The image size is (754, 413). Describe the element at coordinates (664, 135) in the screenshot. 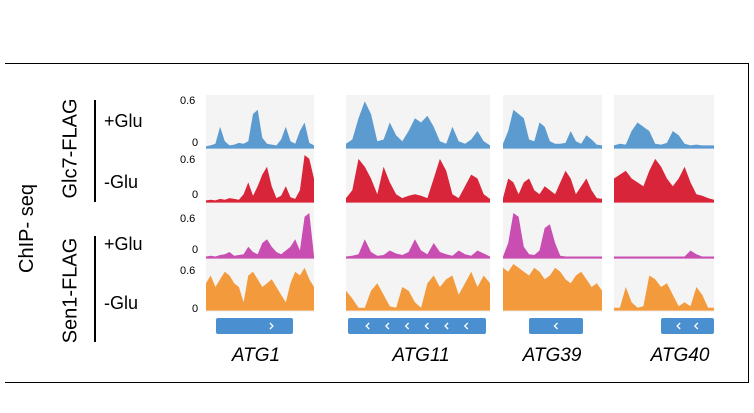

I see `signal-track-glc7-flag-plus-glu-atg40` at that location.